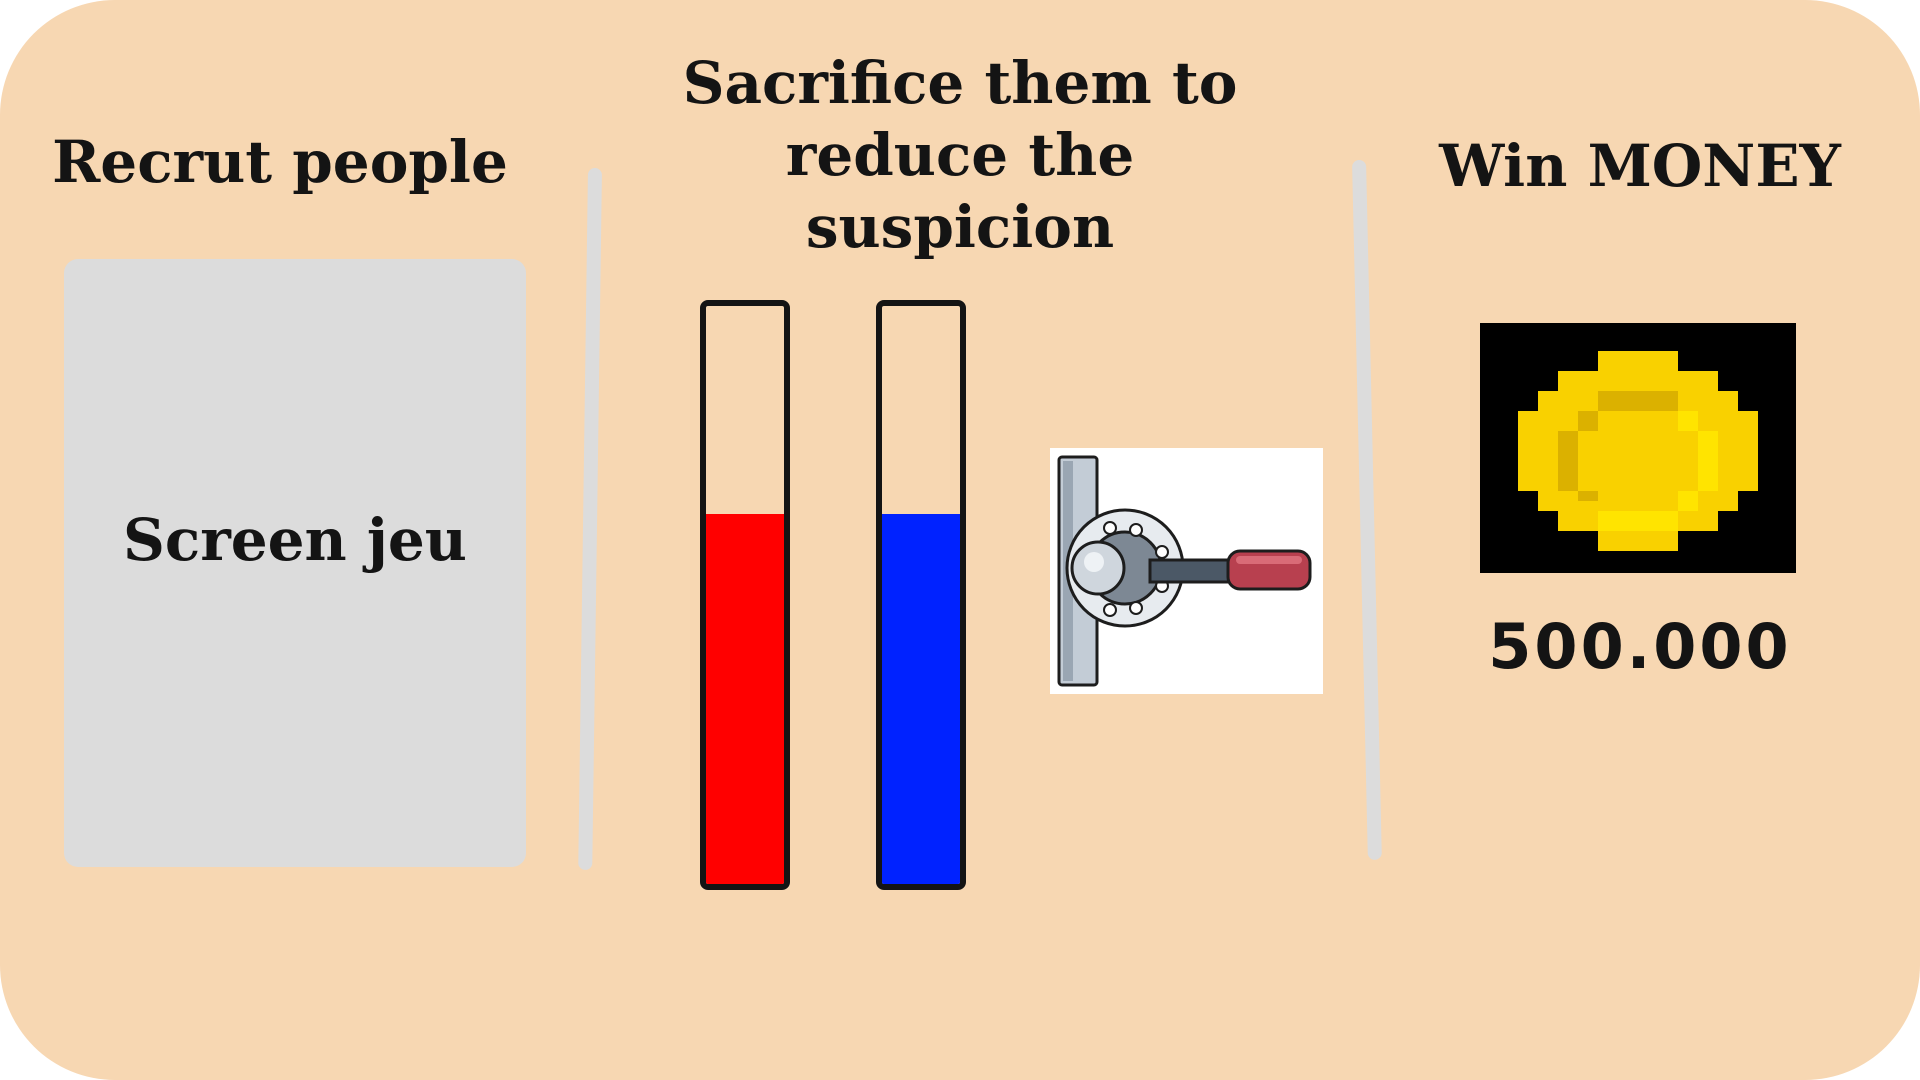 The image size is (1920, 1080). What do you see at coordinates (590, 519) in the screenshot?
I see `section-divider-left` at bounding box center [590, 519].